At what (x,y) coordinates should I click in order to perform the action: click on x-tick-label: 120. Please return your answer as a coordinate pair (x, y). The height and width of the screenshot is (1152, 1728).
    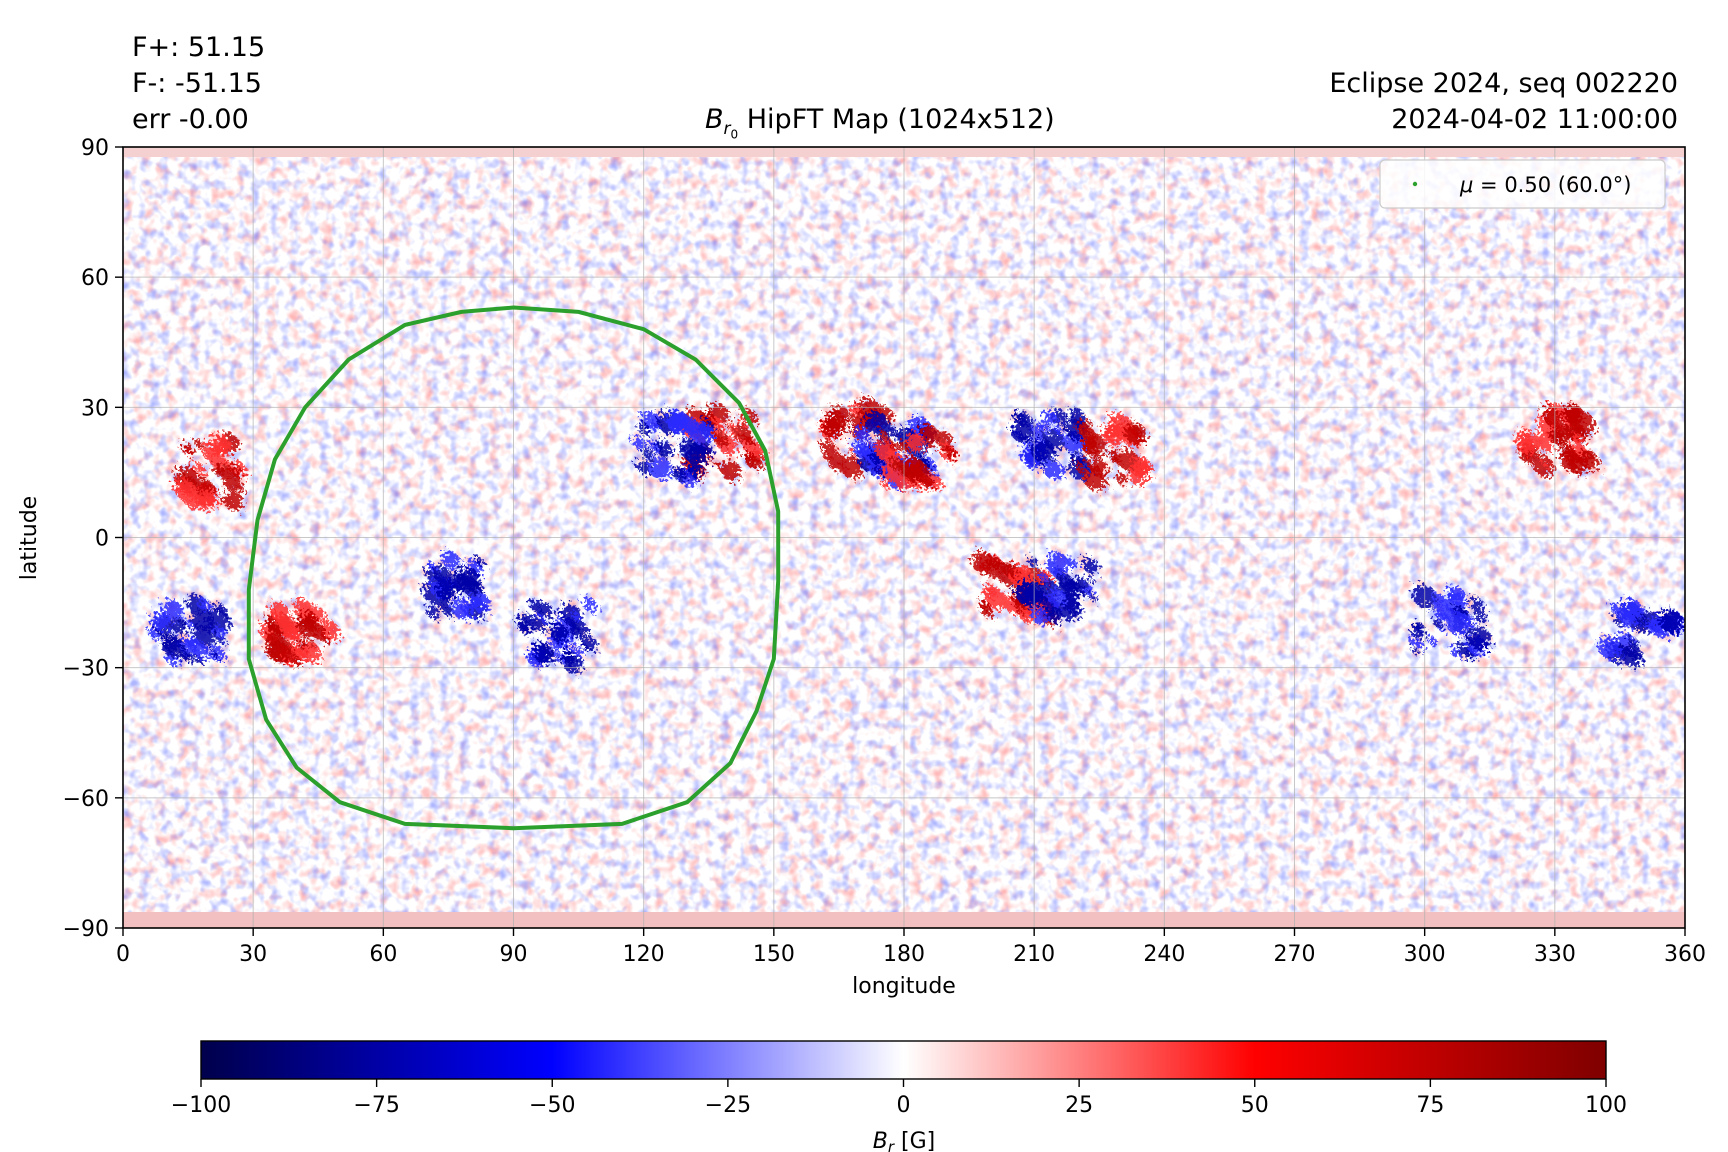
    Looking at the image, I should click on (644, 954).